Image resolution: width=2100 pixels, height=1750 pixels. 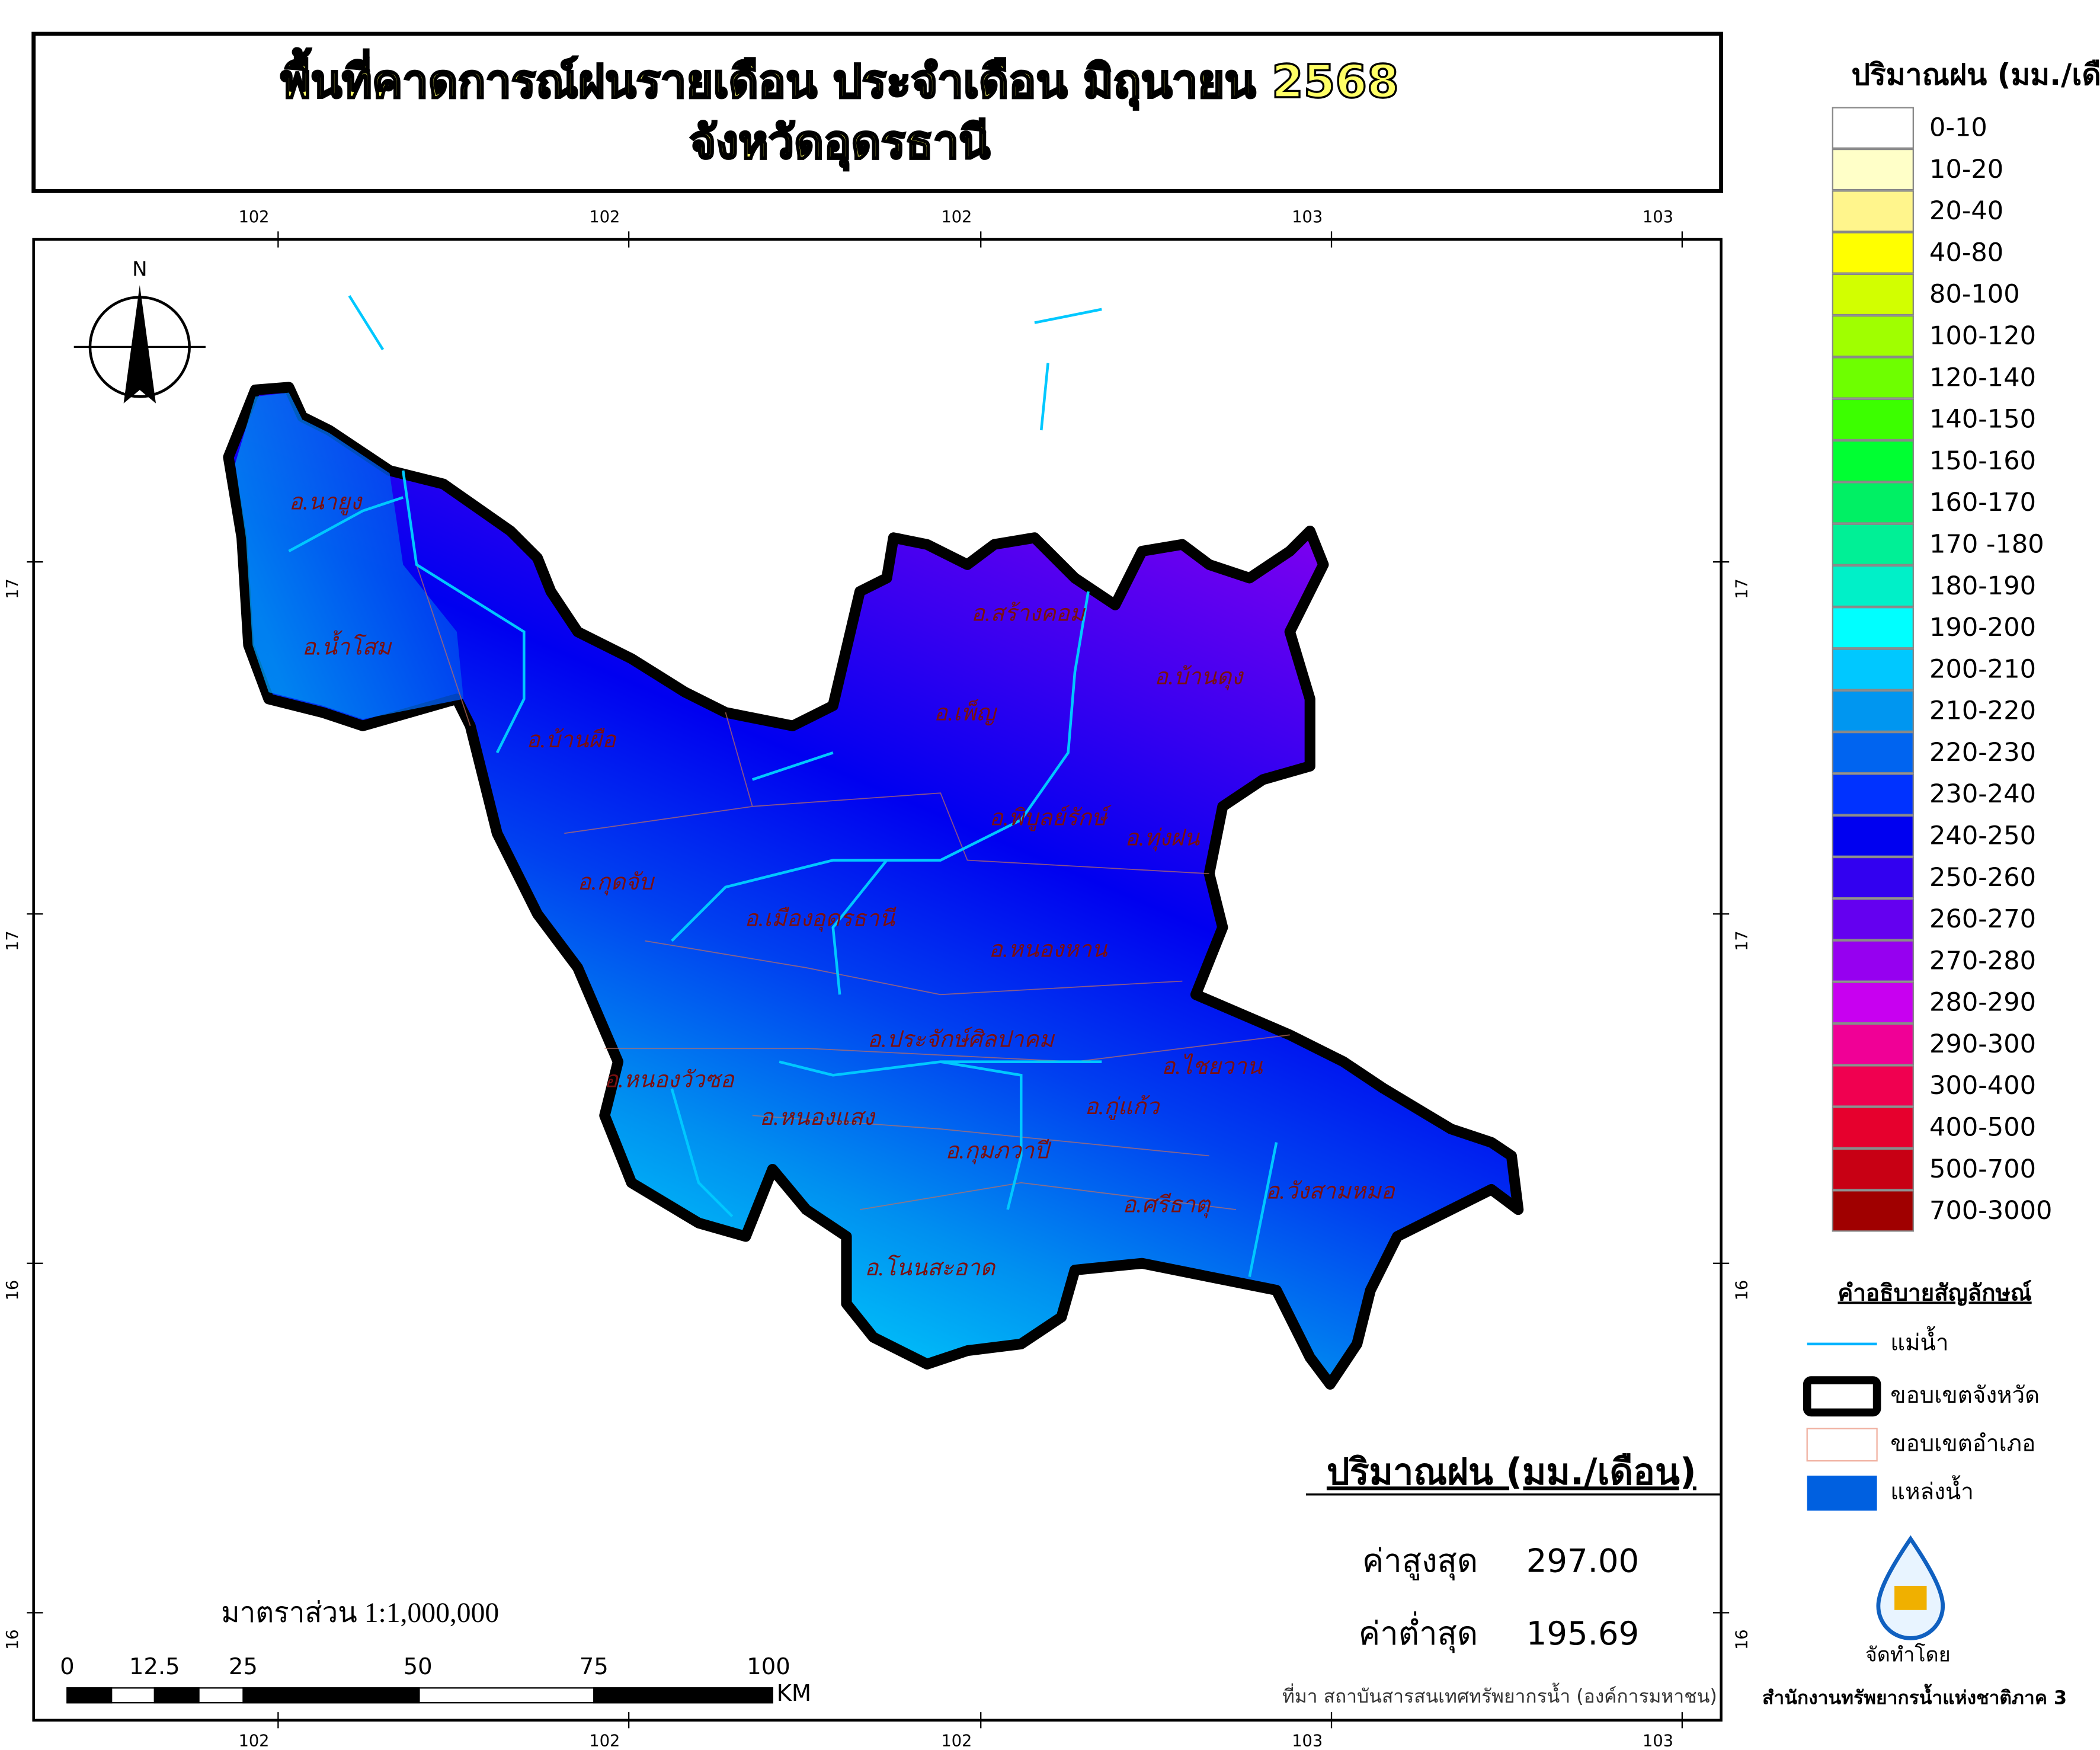 I want to click on district-label: อ.กุมภวาปี, so click(x=998, y=1152).